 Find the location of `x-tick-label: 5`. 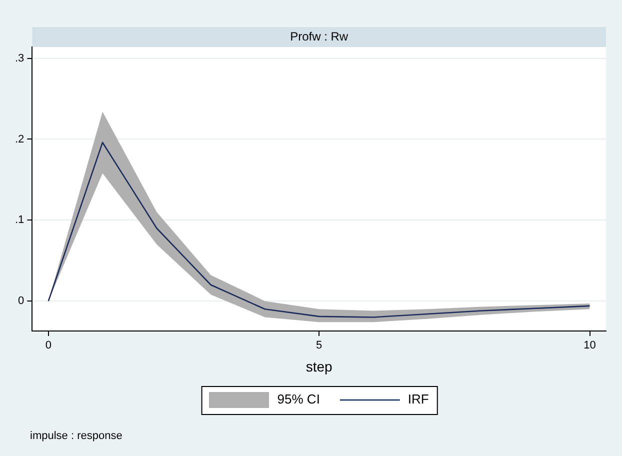

x-tick-label: 5 is located at coordinates (319, 346).